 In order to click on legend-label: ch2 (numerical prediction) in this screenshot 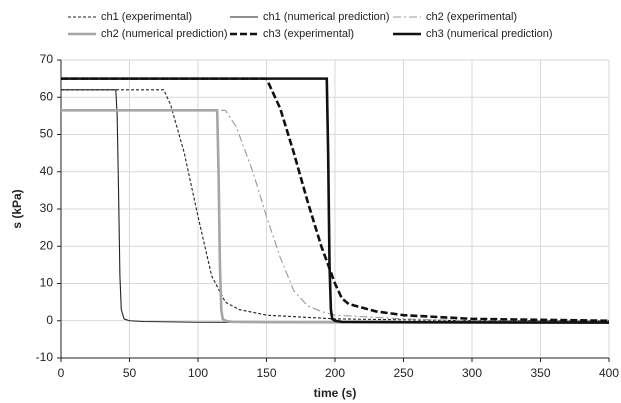, I will do `click(164, 34)`.